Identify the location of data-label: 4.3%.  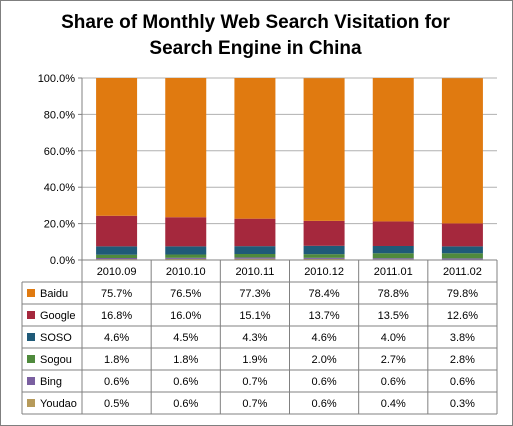
(254, 338).